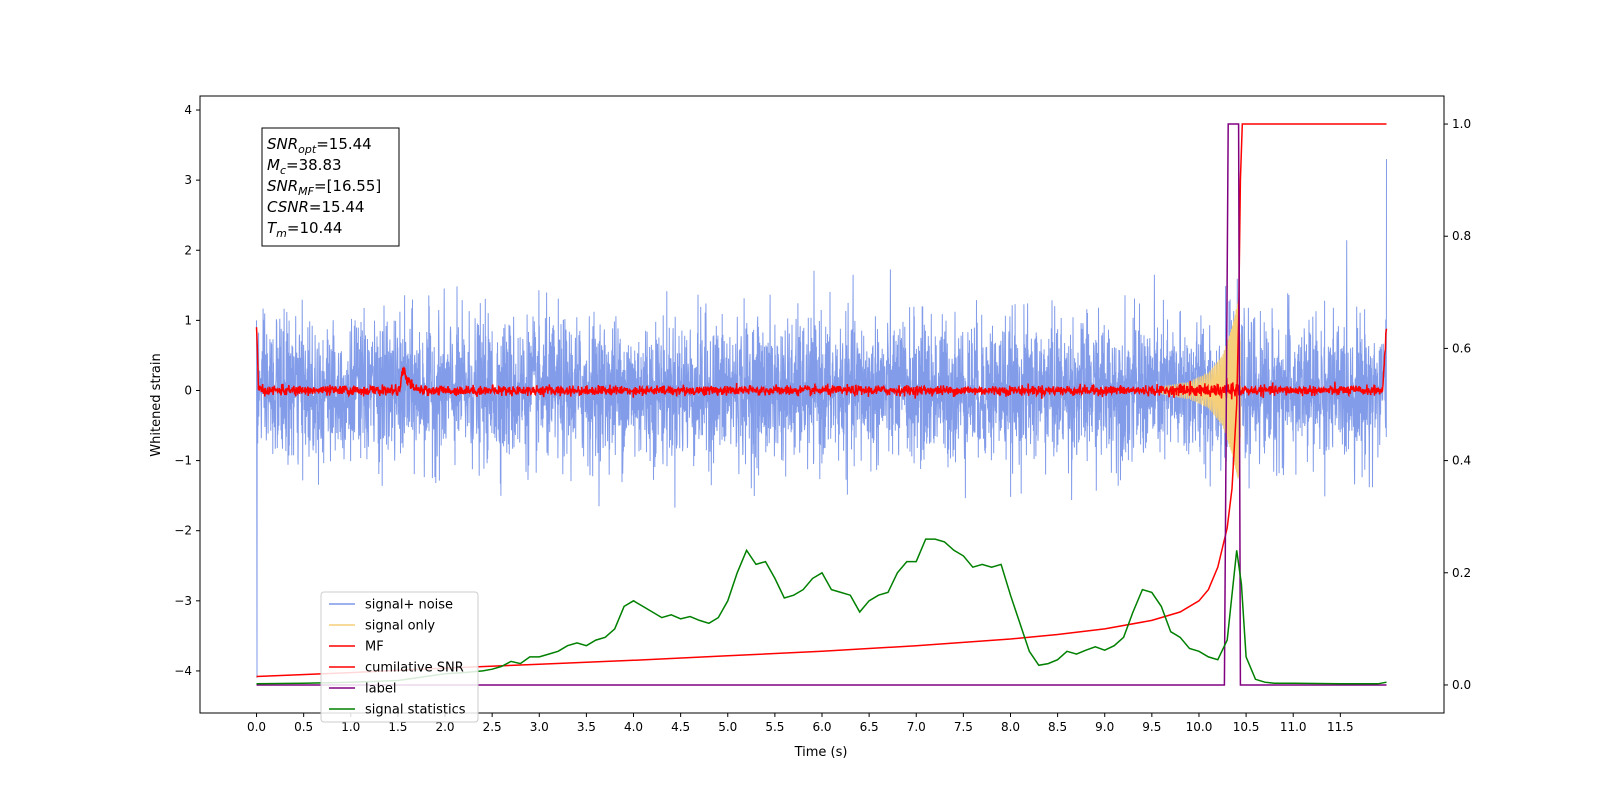 The height and width of the screenshot is (800, 1600). Describe the element at coordinates (374, 647) in the screenshot. I see `legend-label: MF` at that location.